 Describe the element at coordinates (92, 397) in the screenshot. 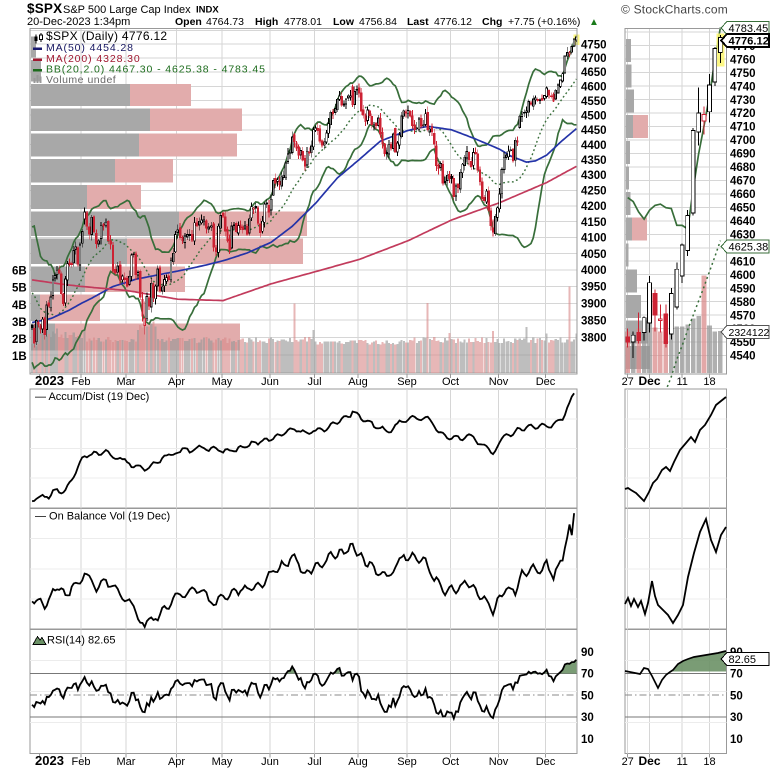

I see `svg-text: — Accum/Dist (19 Dec)` at that location.